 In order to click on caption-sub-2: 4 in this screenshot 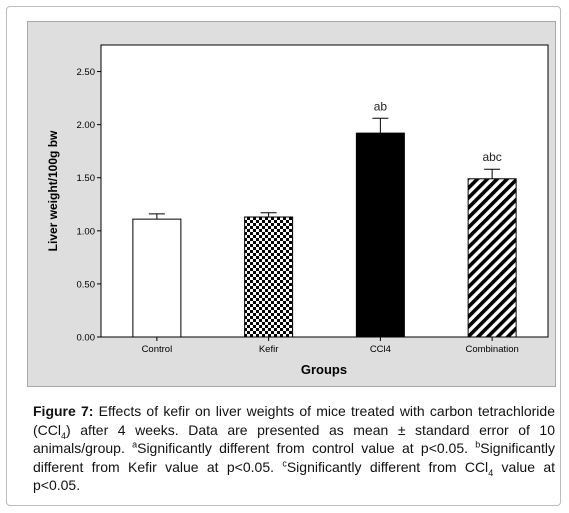, I will do `click(491, 472)`.